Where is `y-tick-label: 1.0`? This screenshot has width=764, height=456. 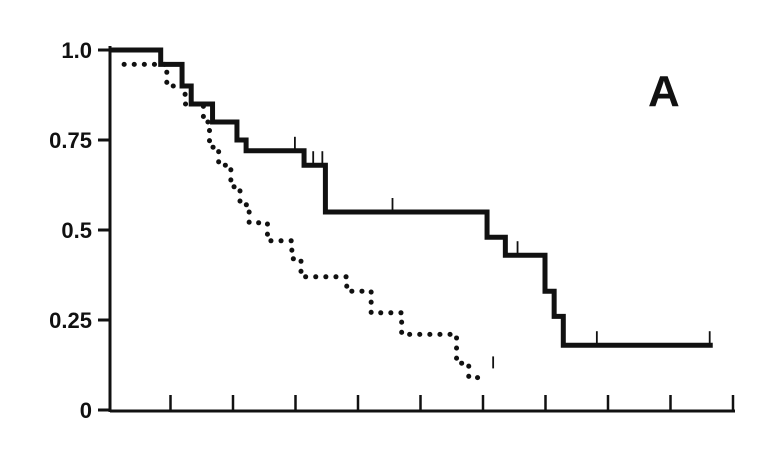
y-tick-label: 1.0 is located at coordinates (76, 50).